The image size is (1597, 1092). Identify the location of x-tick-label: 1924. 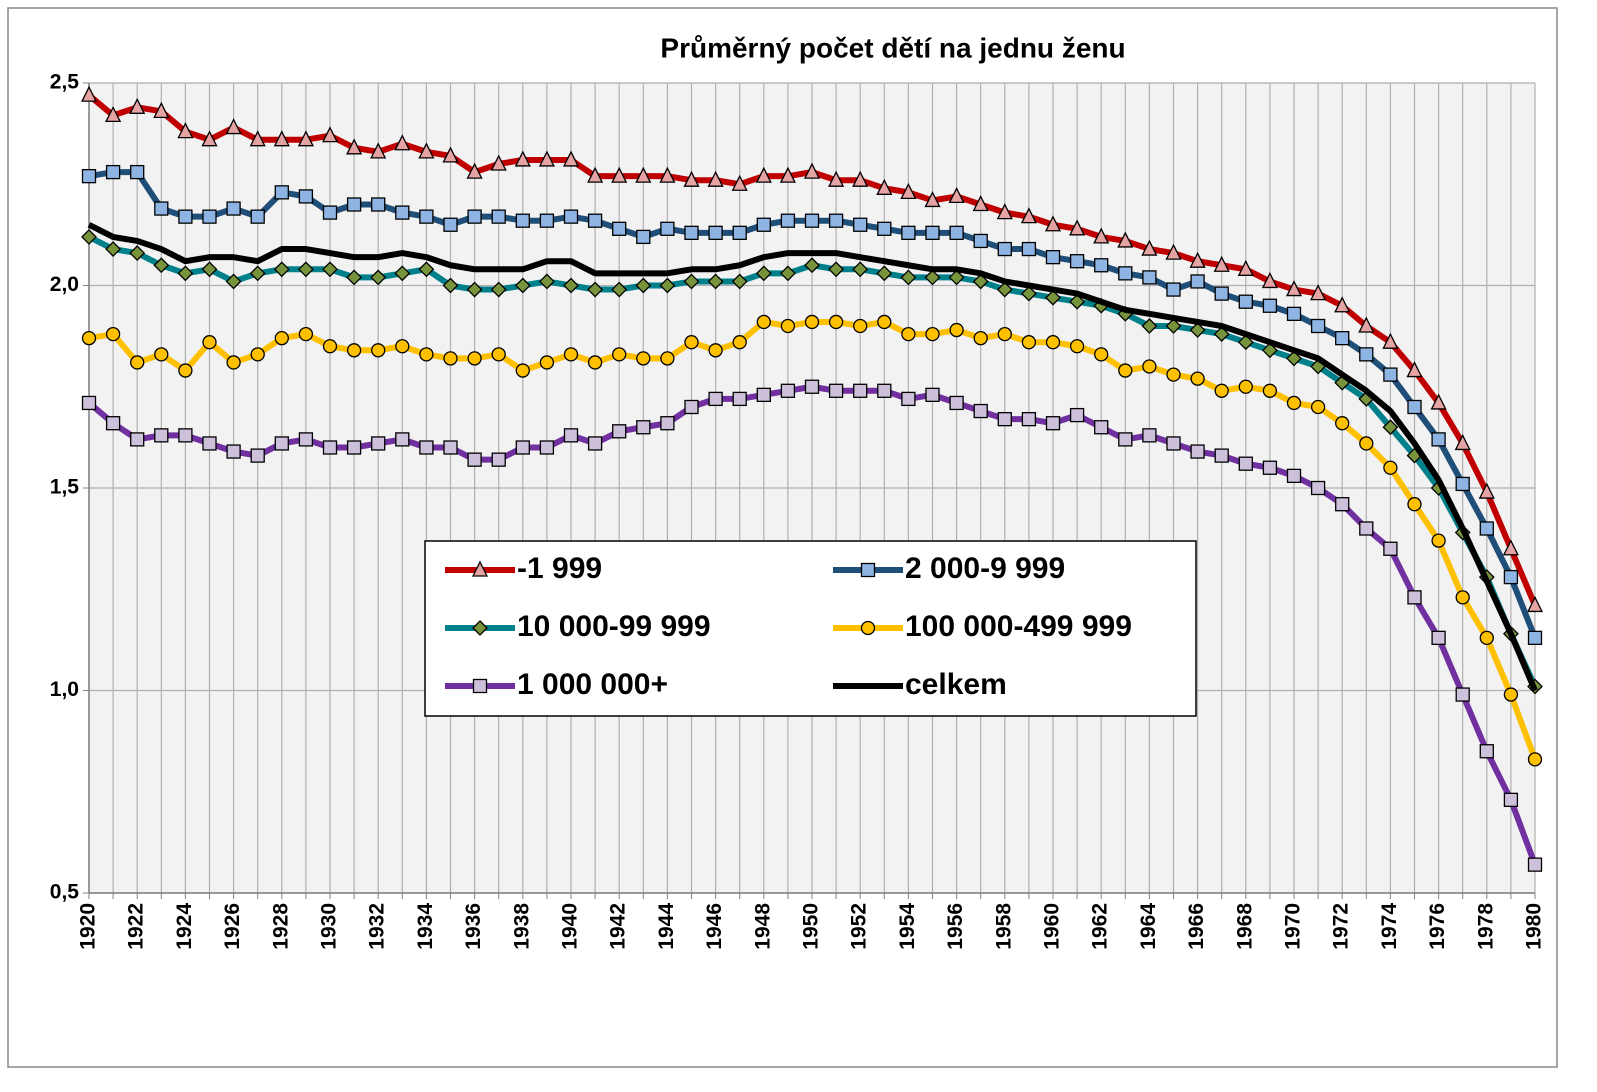
(184, 926).